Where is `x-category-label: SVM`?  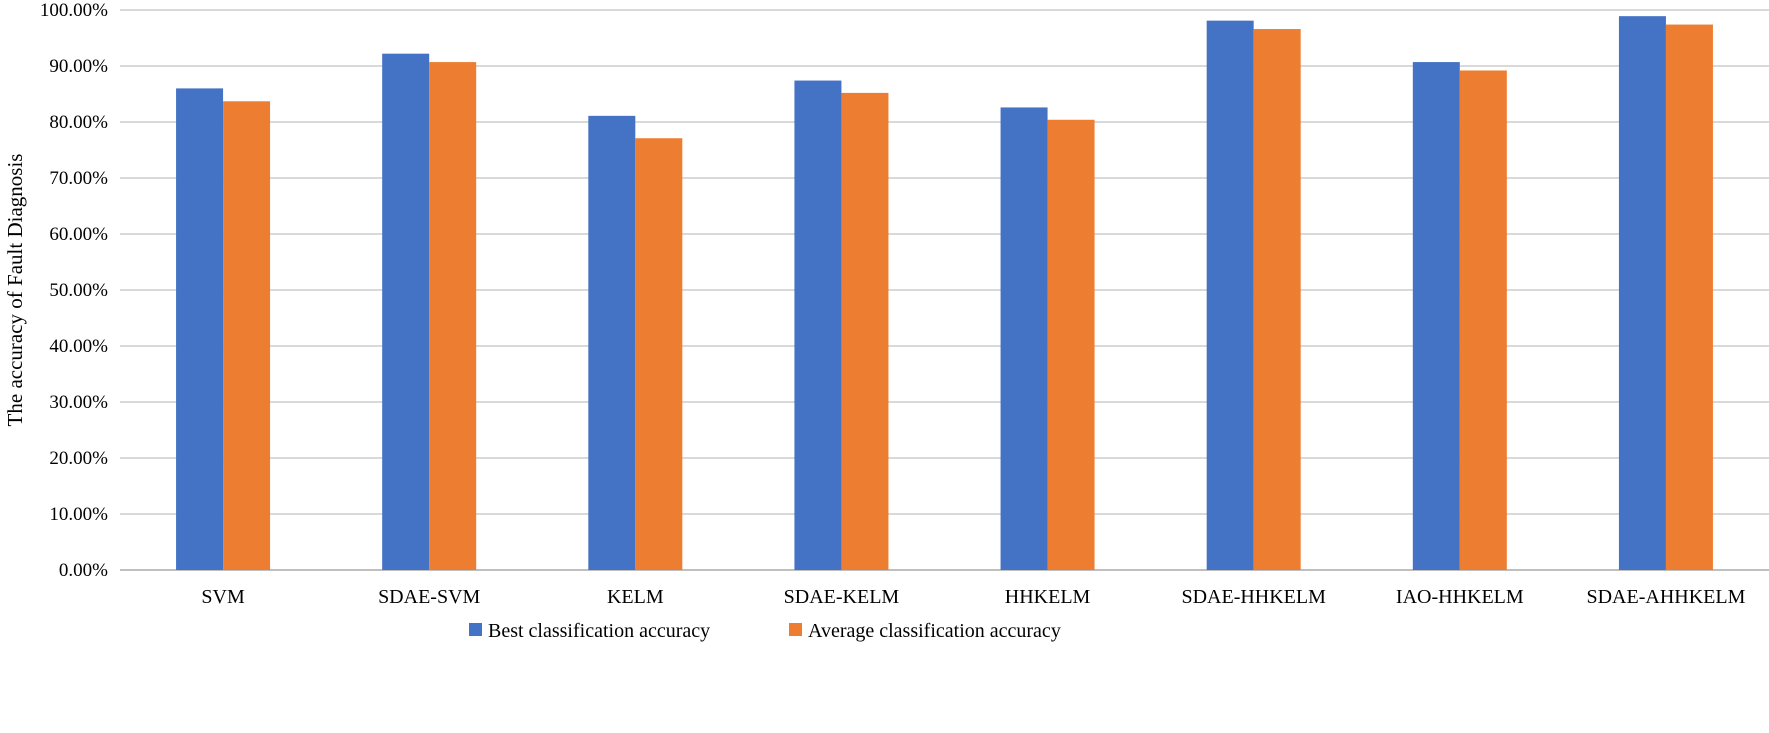 x-category-label: SVM is located at coordinates (223, 597).